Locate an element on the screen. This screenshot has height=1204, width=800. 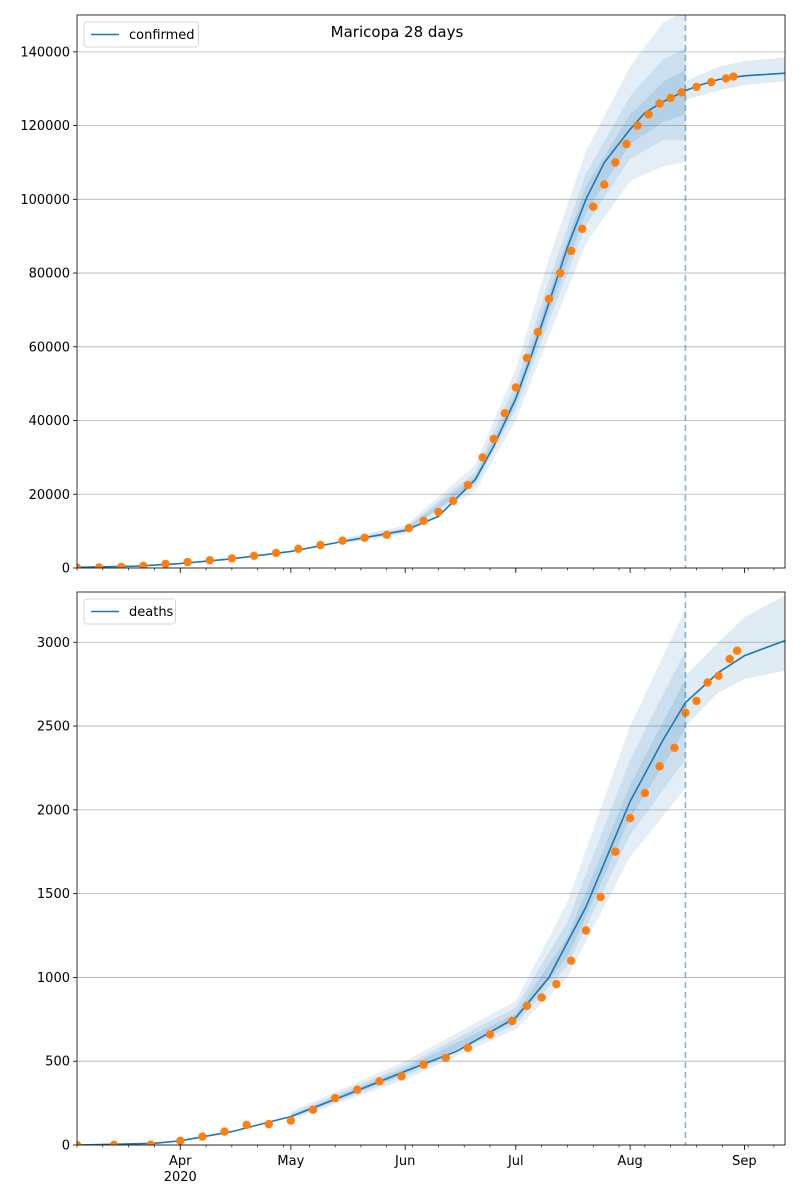
y-tick-label: 60000 is located at coordinates (49, 347).